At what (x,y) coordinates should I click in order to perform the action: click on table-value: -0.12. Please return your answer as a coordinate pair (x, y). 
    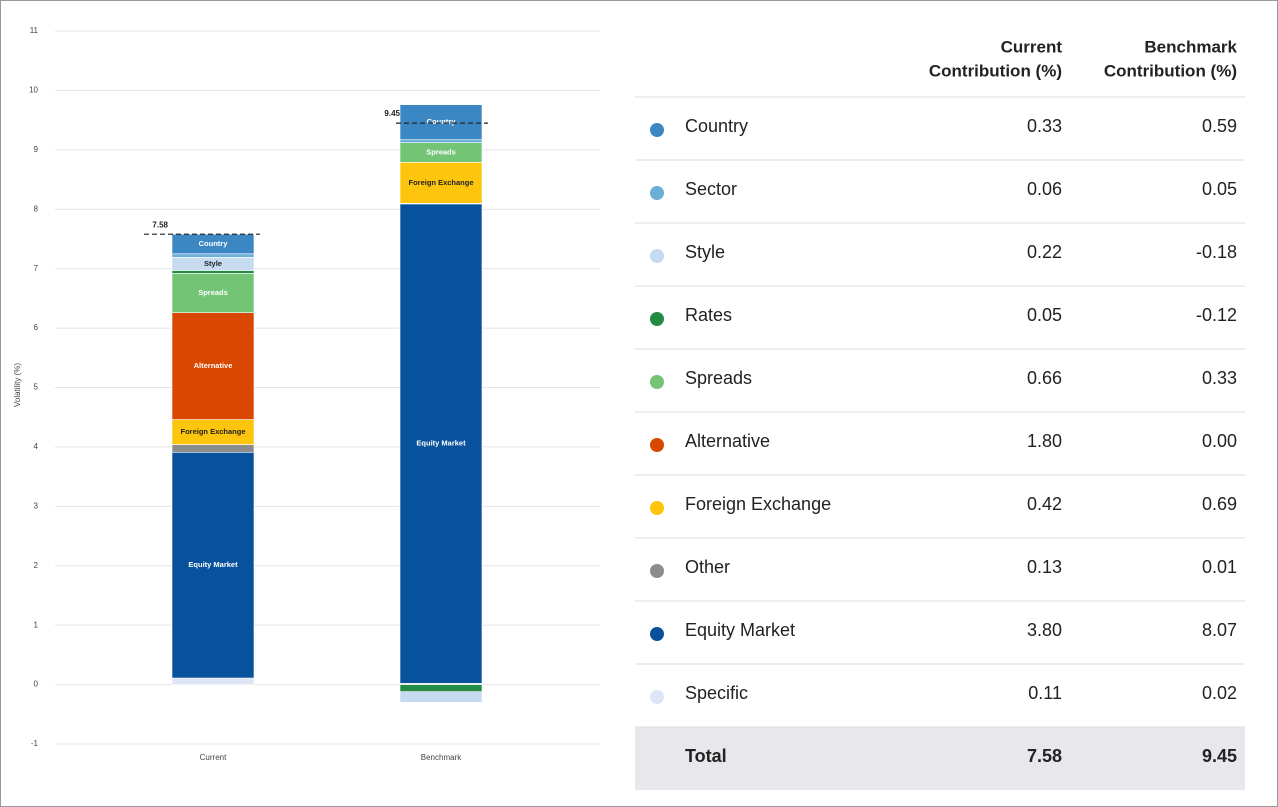
    Looking at the image, I should click on (1216, 315).